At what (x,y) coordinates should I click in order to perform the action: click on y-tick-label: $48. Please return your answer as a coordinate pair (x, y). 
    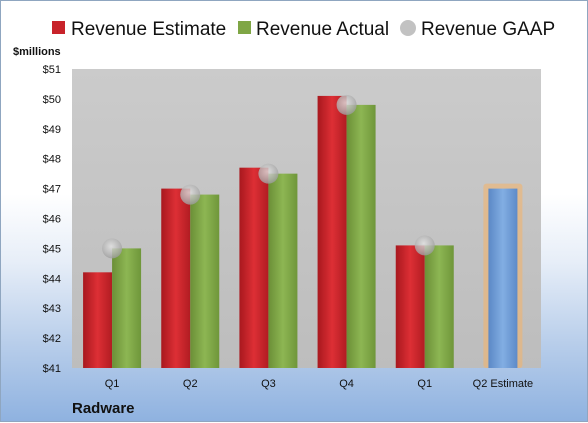
    Looking at the image, I should click on (52, 160).